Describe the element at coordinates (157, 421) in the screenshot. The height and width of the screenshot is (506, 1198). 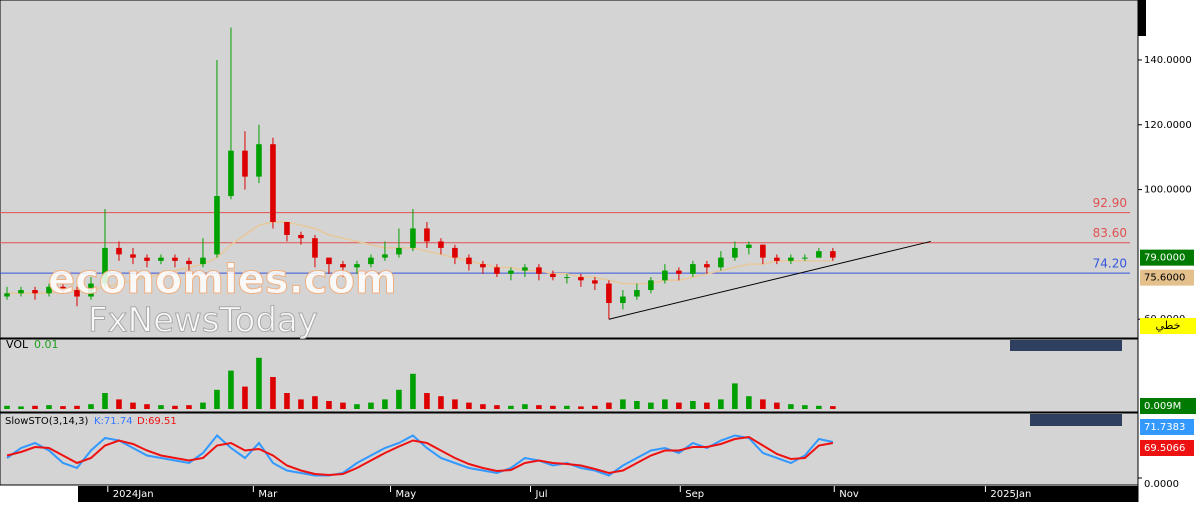
I see `stoch-d-label: D:69.51` at that location.